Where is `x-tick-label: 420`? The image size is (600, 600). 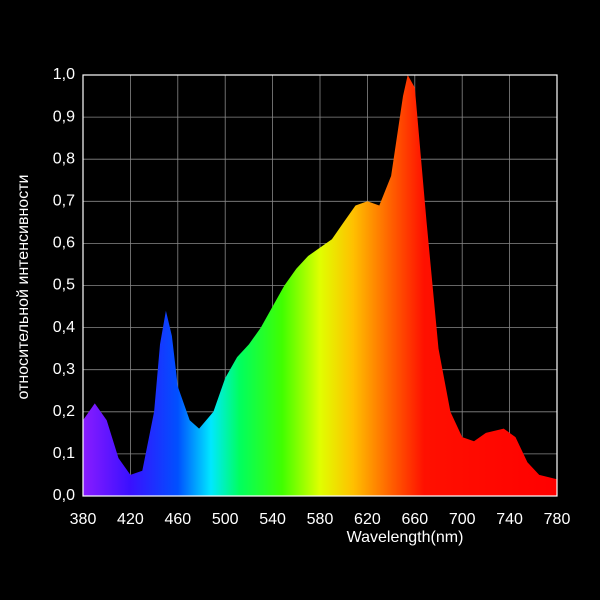
x-tick-label: 420 is located at coordinates (130, 519).